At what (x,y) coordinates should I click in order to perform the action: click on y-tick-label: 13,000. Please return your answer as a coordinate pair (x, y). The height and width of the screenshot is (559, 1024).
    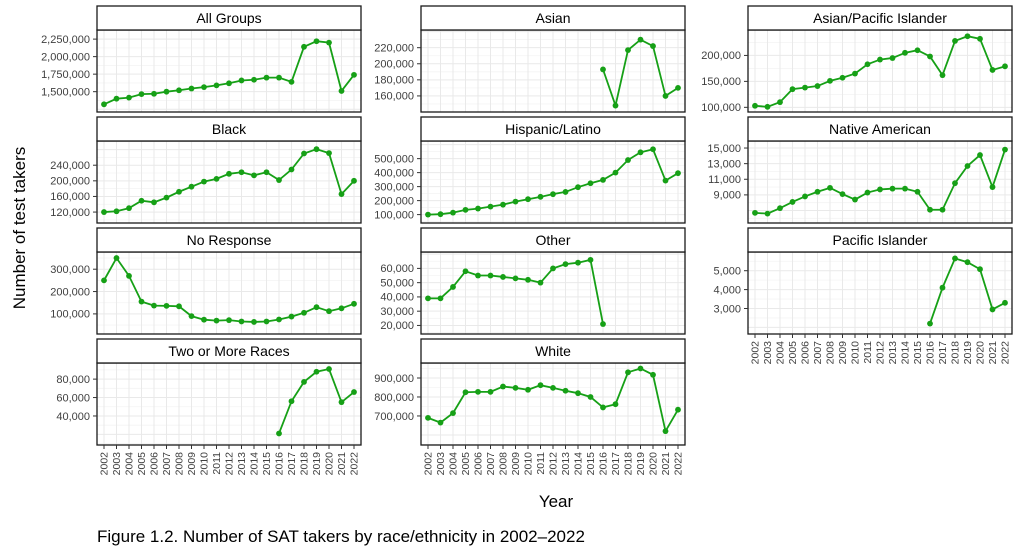
    Looking at the image, I should click on (724, 164).